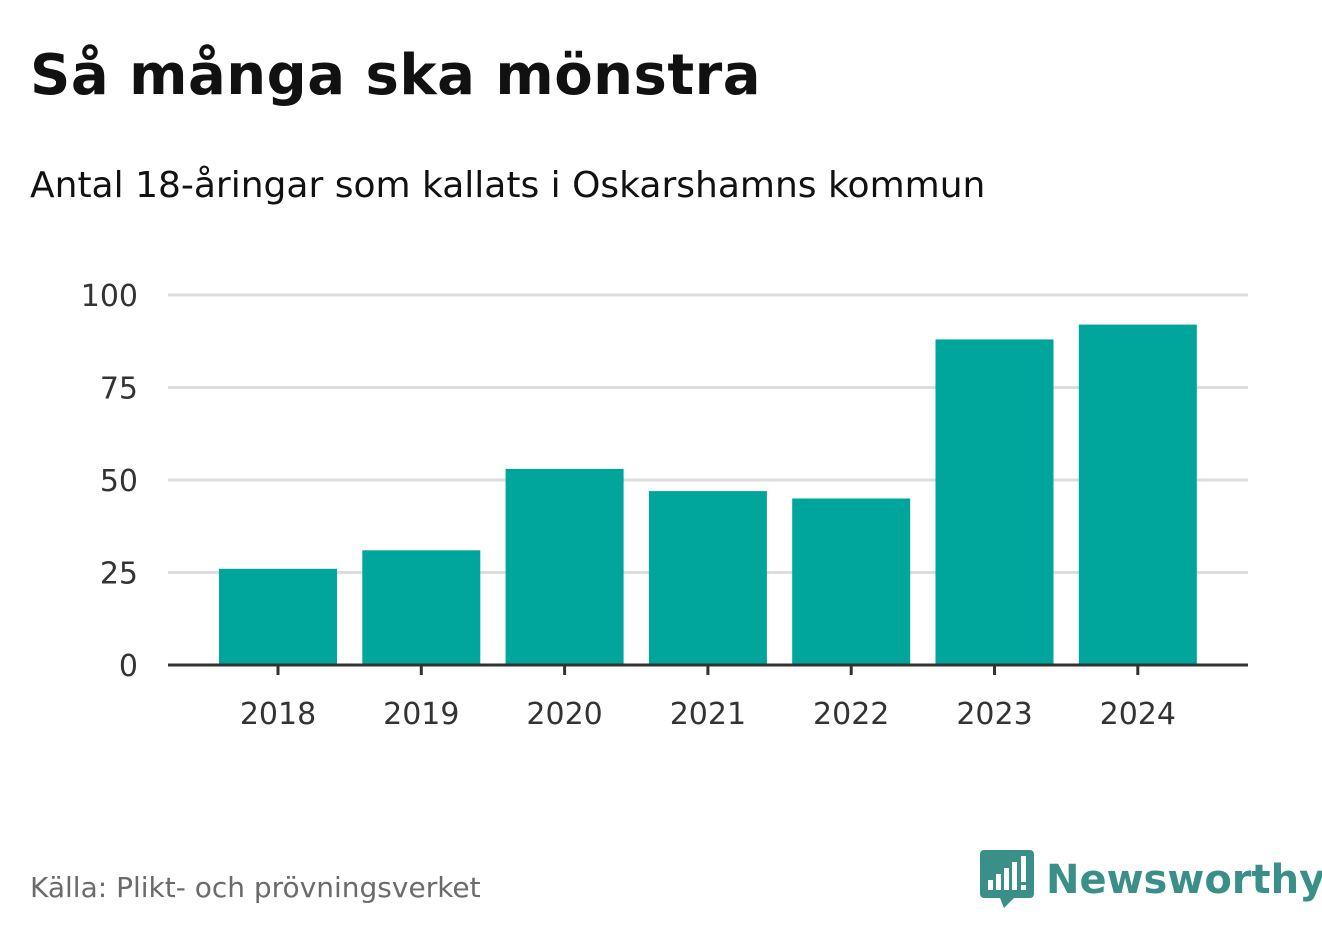 This screenshot has height=939, width=1322. Describe the element at coordinates (1184, 880) in the screenshot. I see `brand-name: Newsworthy` at that location.